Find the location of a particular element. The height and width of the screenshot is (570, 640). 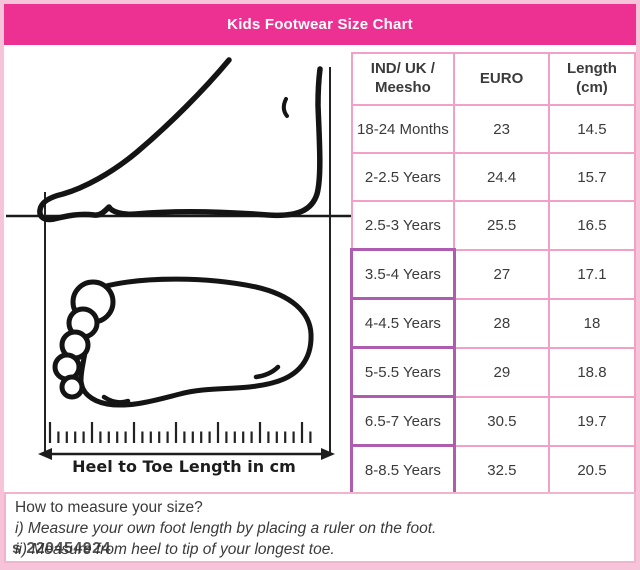

age-cell: 5-5.5 Years is located at coordinates (403, 372).